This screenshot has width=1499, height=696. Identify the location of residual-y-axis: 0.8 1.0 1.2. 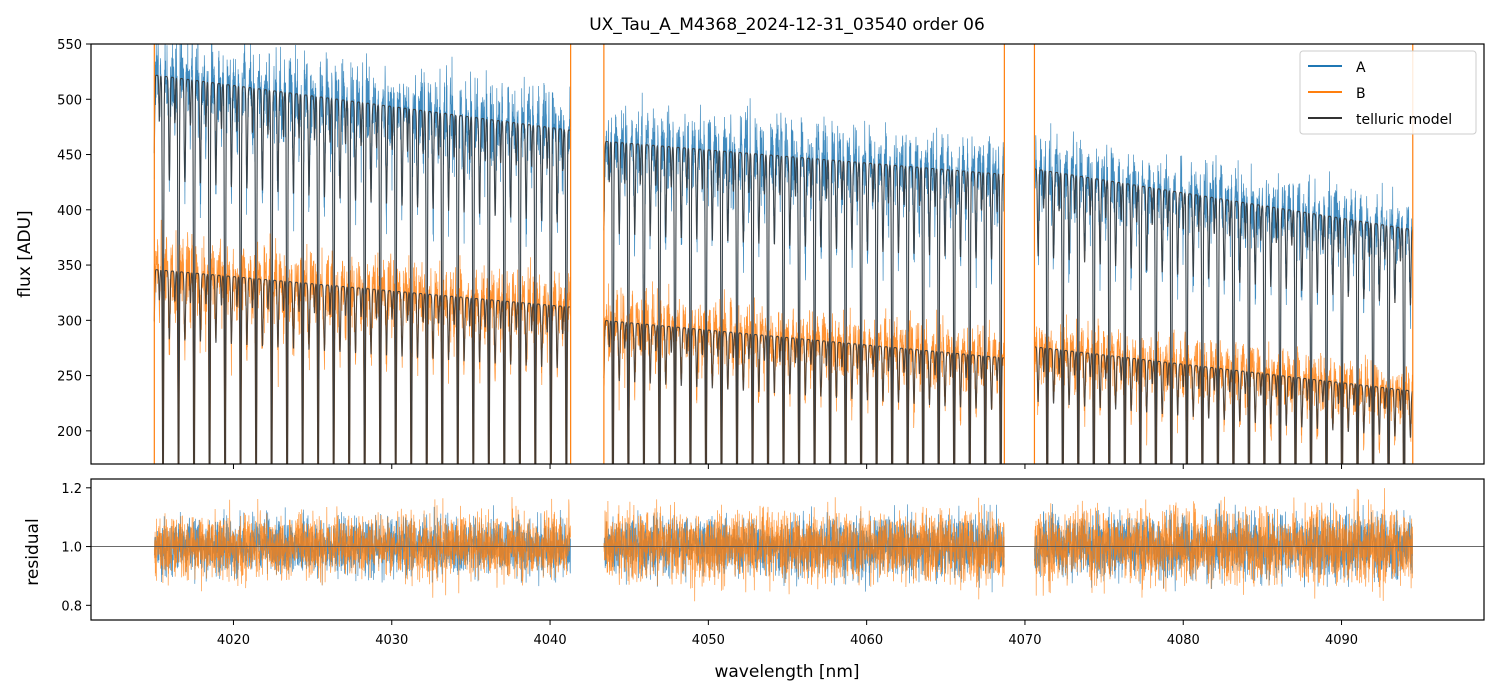
(76, 548).